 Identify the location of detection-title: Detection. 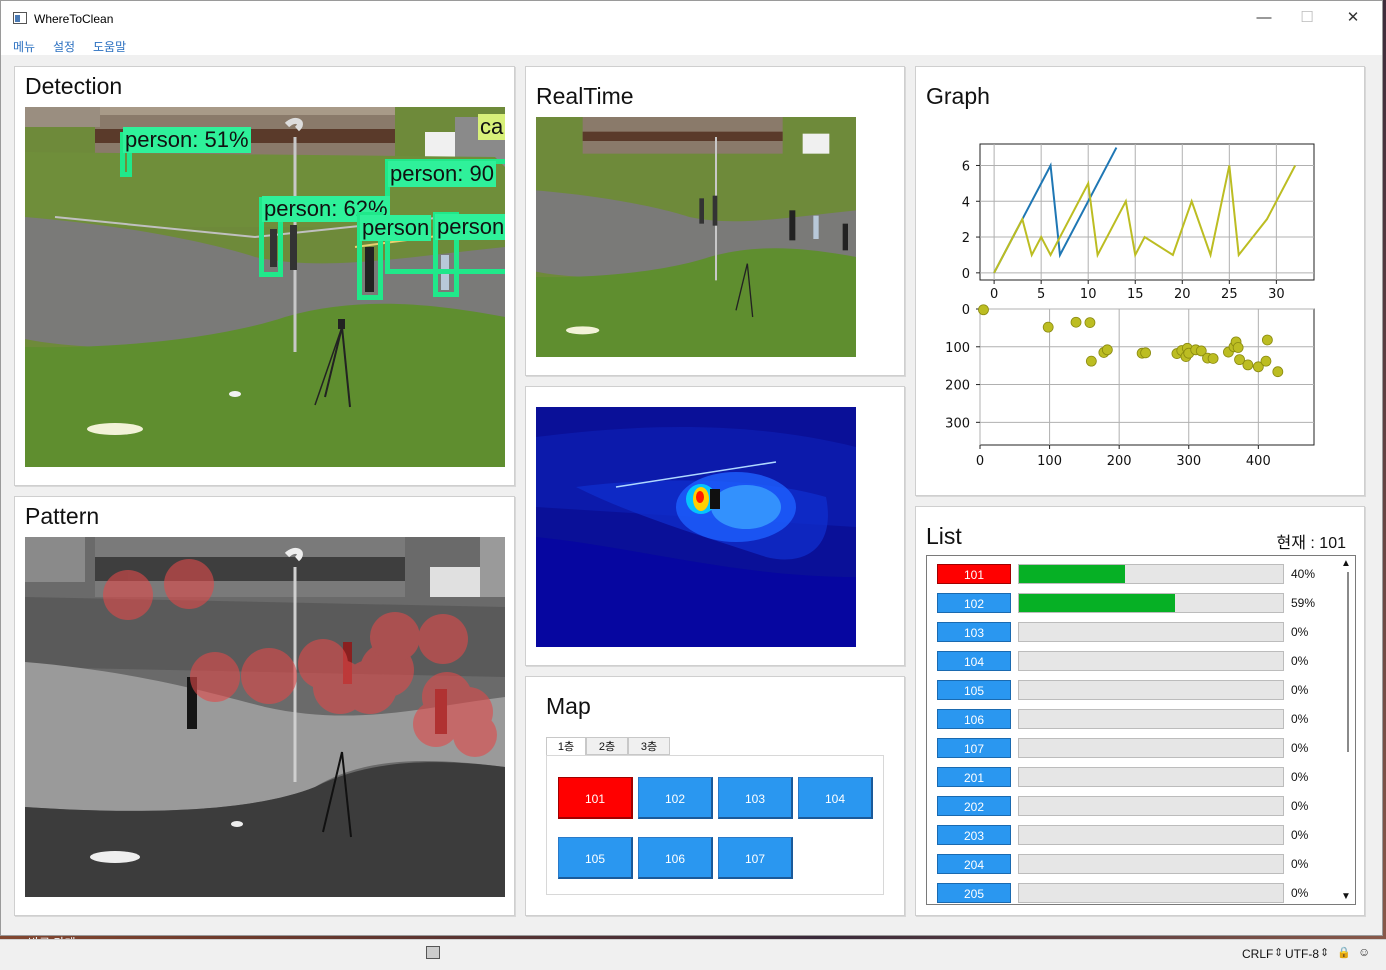
(74, 86).